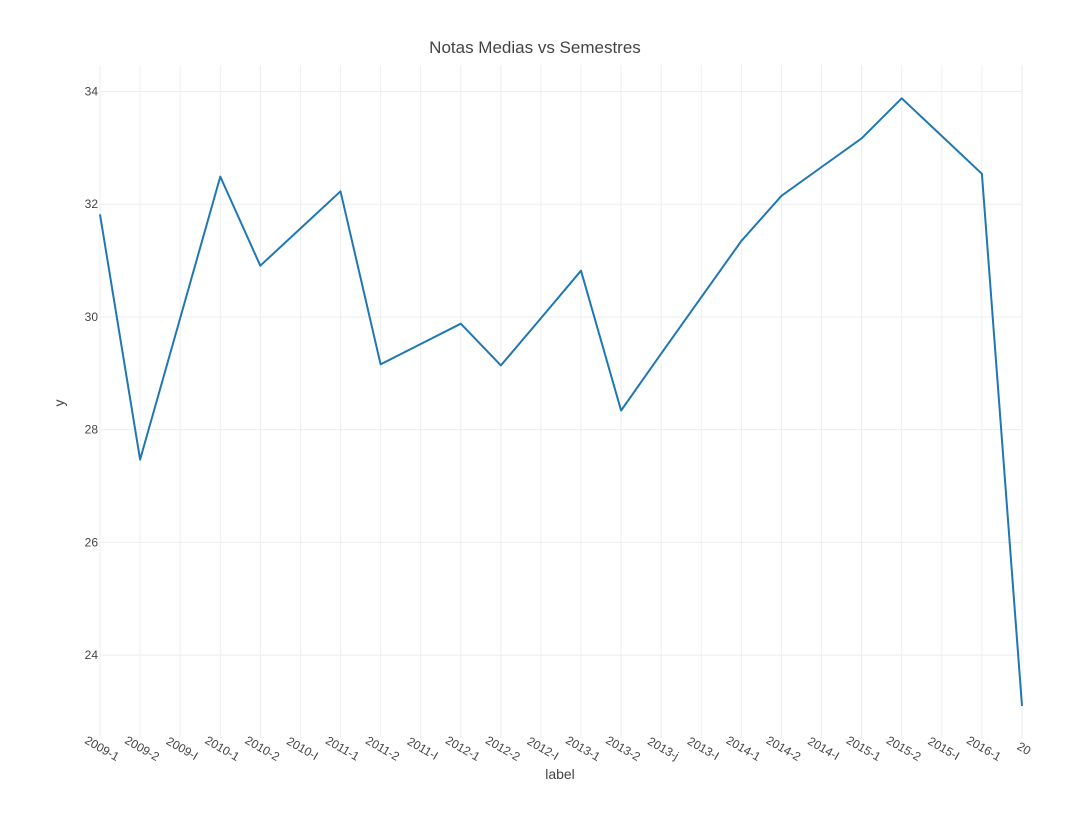 This screenshot has height=829, width=1072. Describe the element at coordinates (1024, 748) in the screenshot. I see `x-tick-label: 20` at that location.